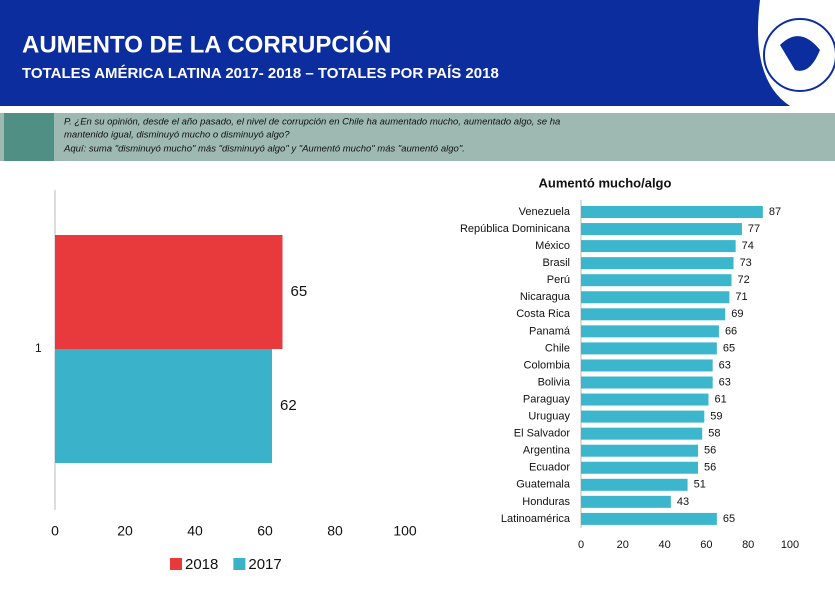 The image size is (835, 601). I want to click on y-tick-label: Costa Rica, so click(543, 314).